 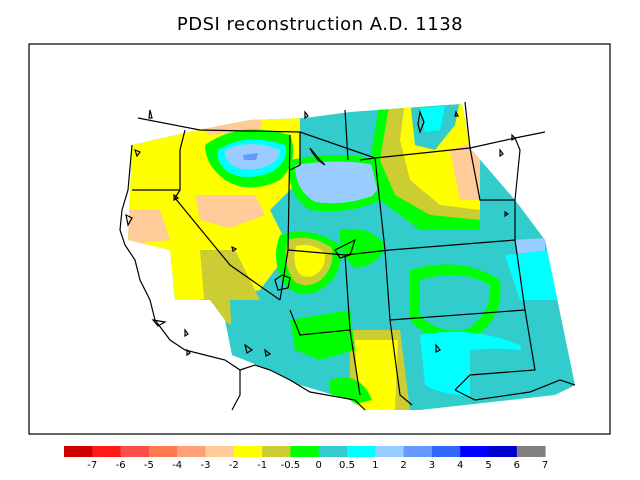 I want to click on legend-tick-label: -7, so click(x=92, y=465).